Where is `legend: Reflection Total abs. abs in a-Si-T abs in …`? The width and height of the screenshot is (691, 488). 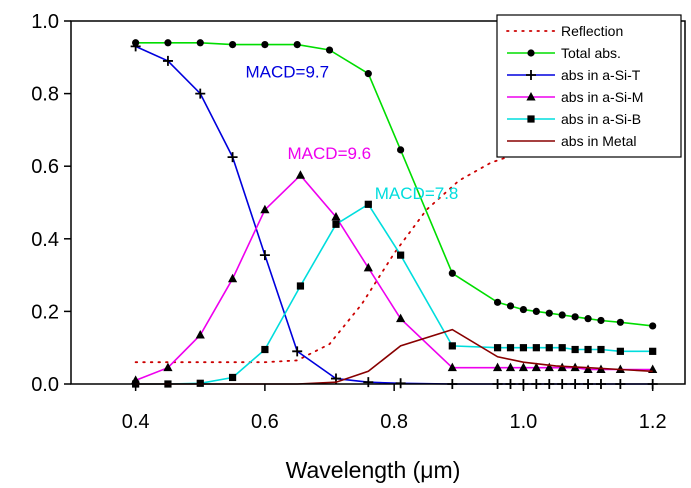
legend: Reflection Total abs. abs in a-Si-T abs in … is located at coordinates (589, 86).